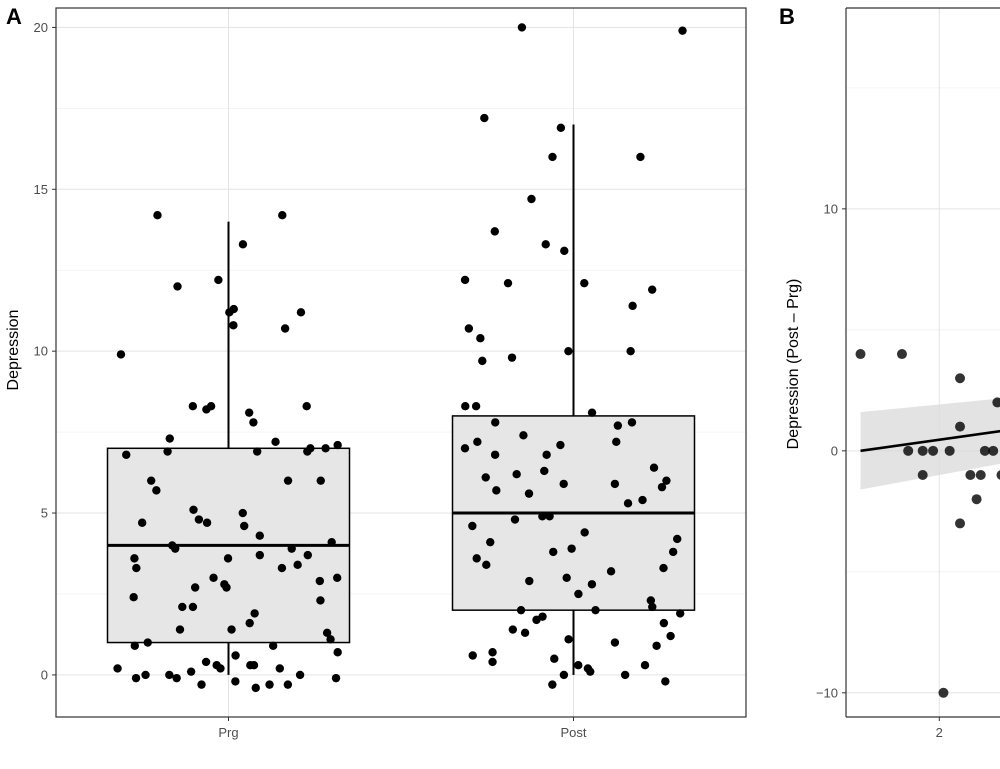  What do you see at coordinates (41, 27) in the screenshot?
I see `y-tick-label: 20` at bounding box center [41, 27].